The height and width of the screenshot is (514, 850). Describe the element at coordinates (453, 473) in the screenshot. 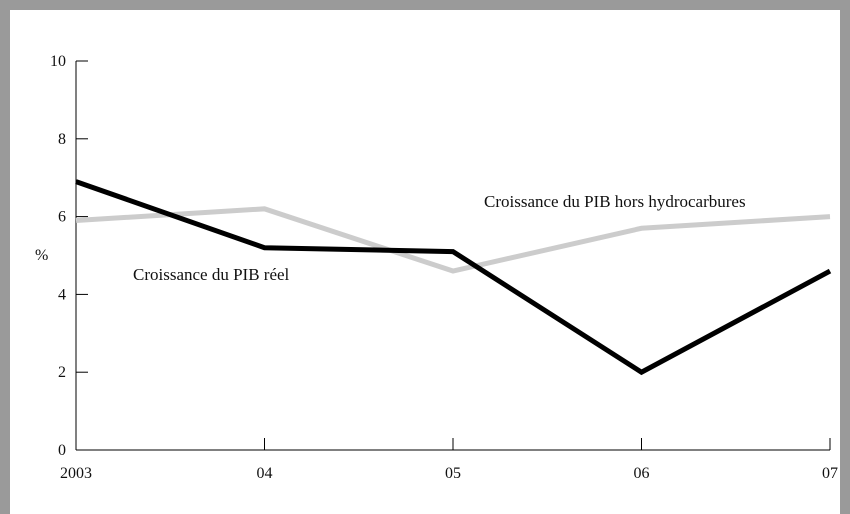

I see `x-tick-label: 05` at that location.